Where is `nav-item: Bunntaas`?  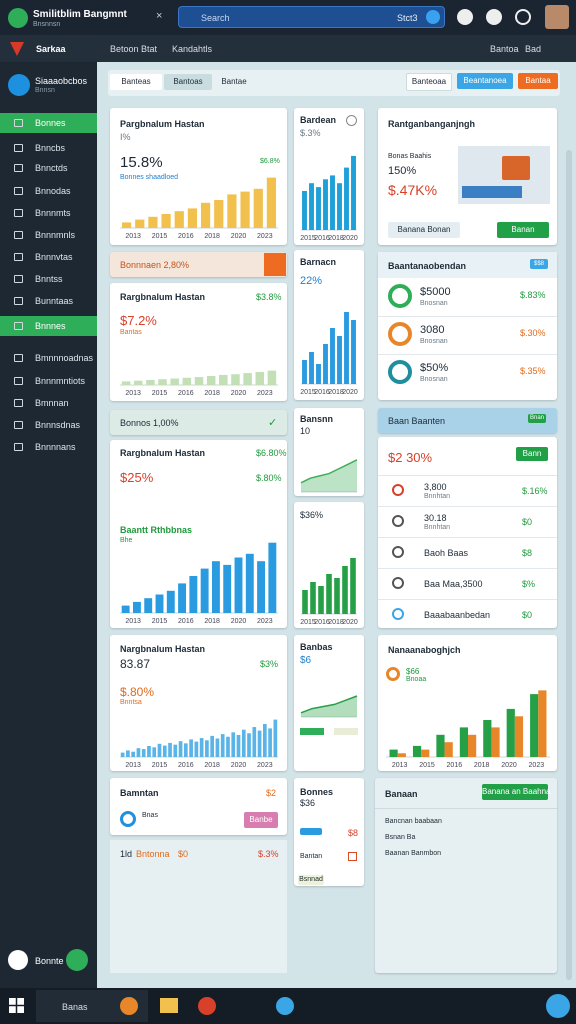
nav-item: Bunntaas is located at coordinates (48, 301).